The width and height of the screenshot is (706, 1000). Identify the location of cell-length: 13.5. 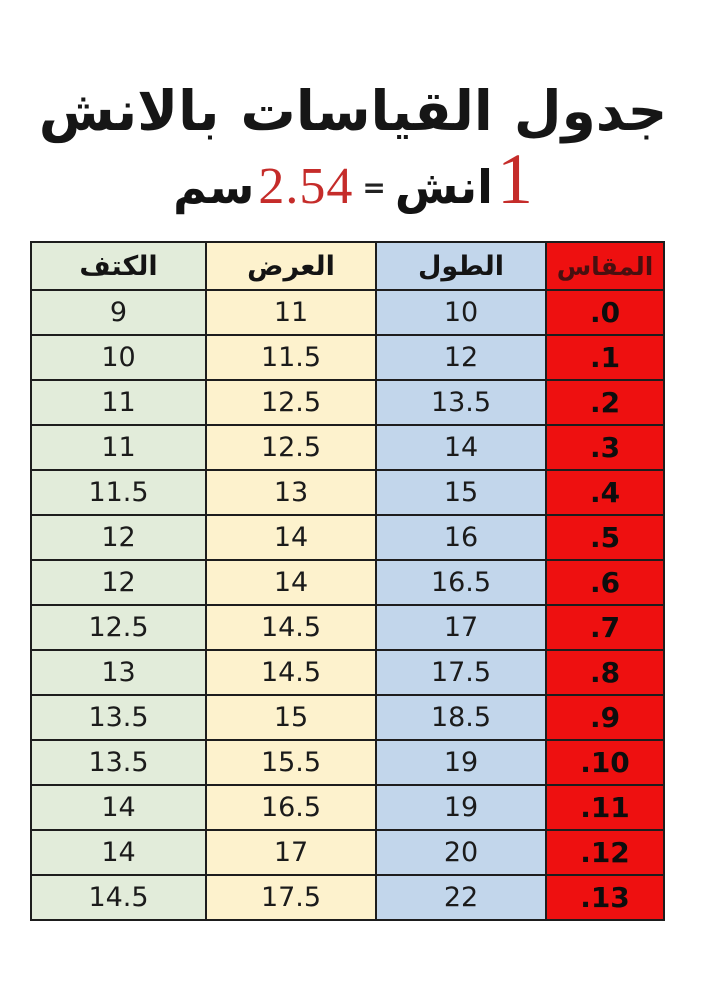
(461, 403).